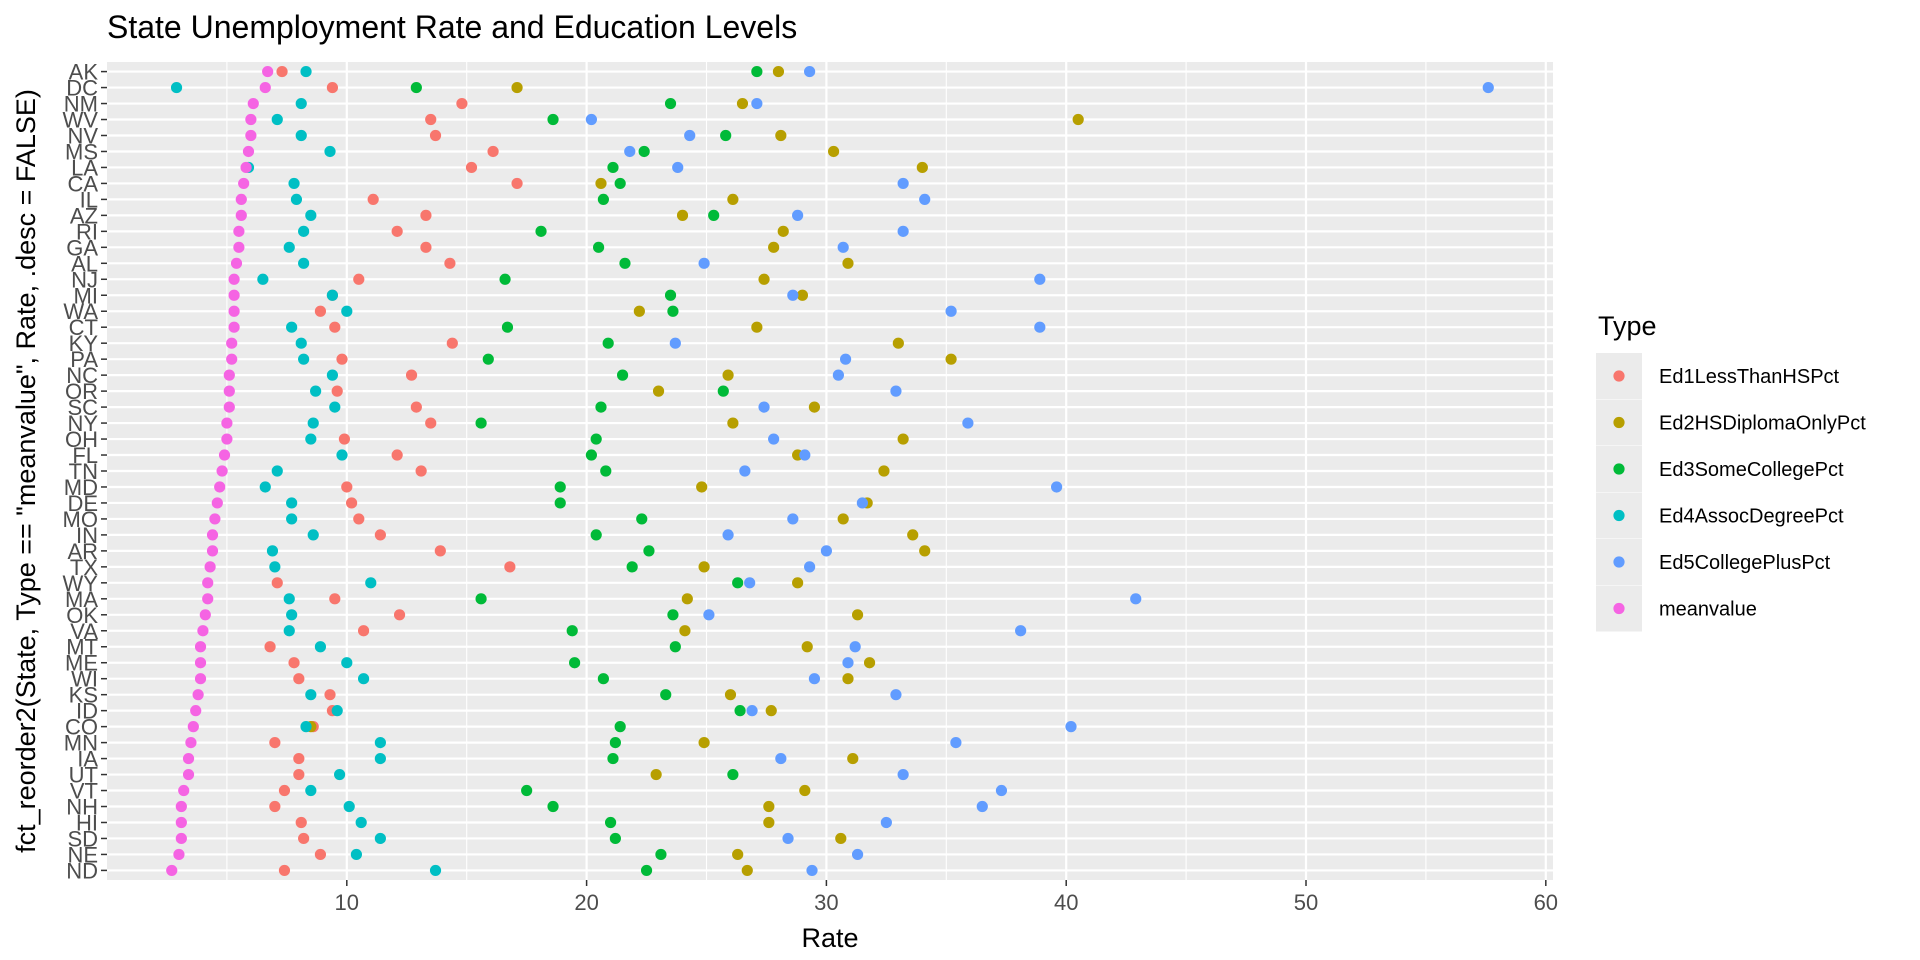  What do you see at coordinates (913, 535) in the screenshot?
I see `point-Ed2HSDiplomaOnlyPct-IN` at bounding box center [913, 535].